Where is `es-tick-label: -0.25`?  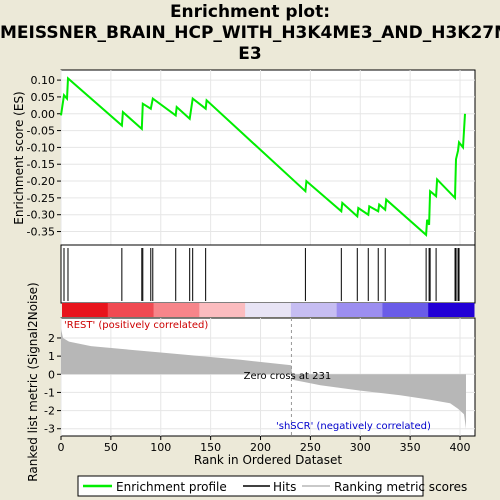
es-tick-label: -0.25 is located at coordinates (41, 198).